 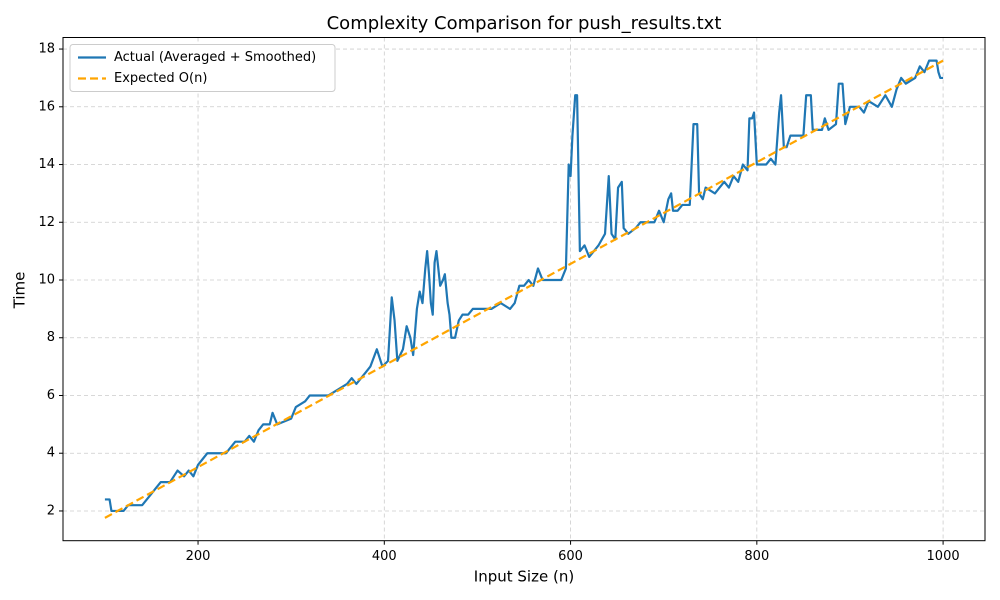 I want to click on x-axis-label: Input Size (n), so click(x=524, y=577).